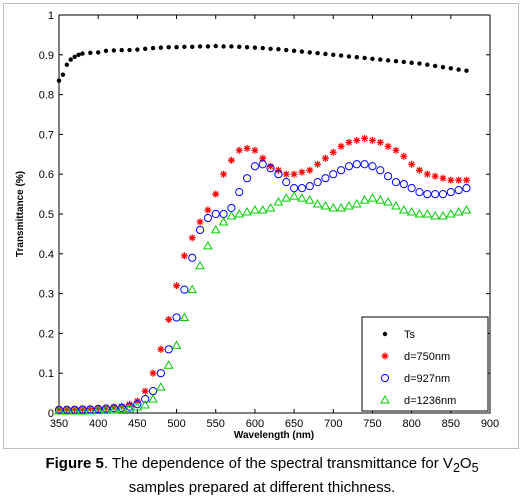  I want to click on x-tick-label: 900, so click(490, 424).